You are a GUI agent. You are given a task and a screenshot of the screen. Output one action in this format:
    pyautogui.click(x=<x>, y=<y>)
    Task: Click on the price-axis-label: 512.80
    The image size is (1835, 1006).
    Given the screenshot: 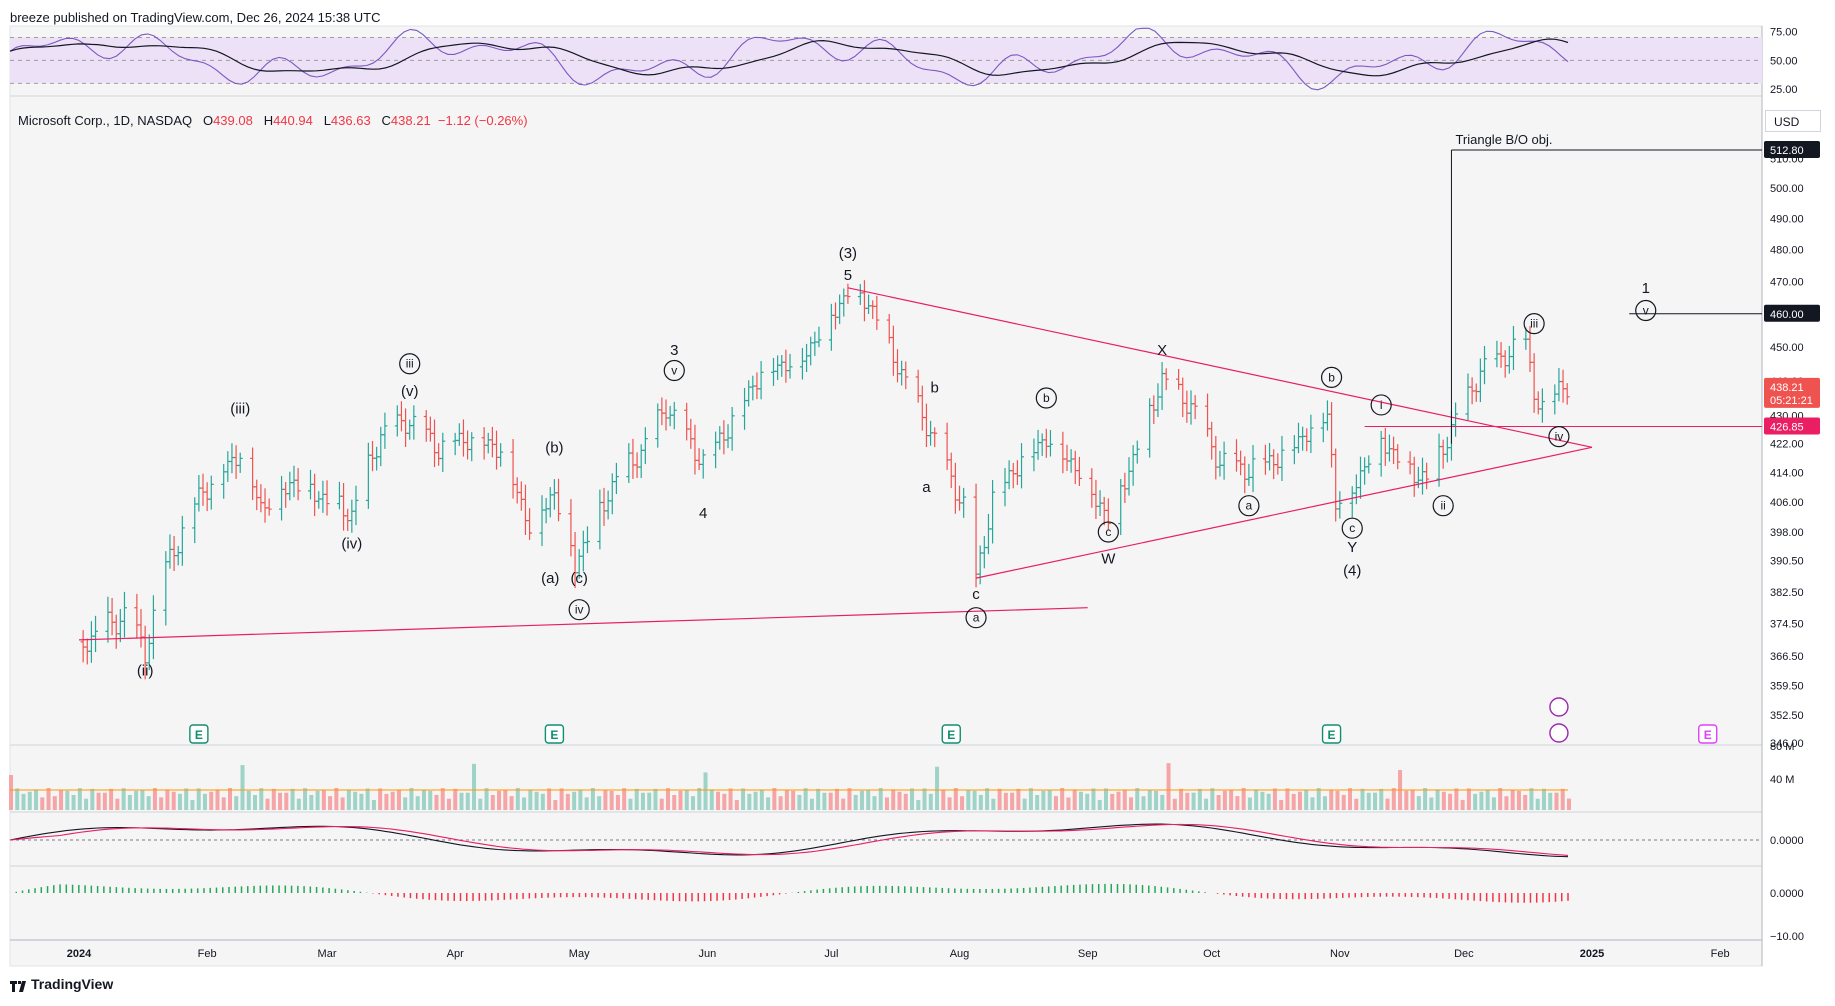 What is the action you would take?
    pyautogui.click(x=1787, y=151)
    